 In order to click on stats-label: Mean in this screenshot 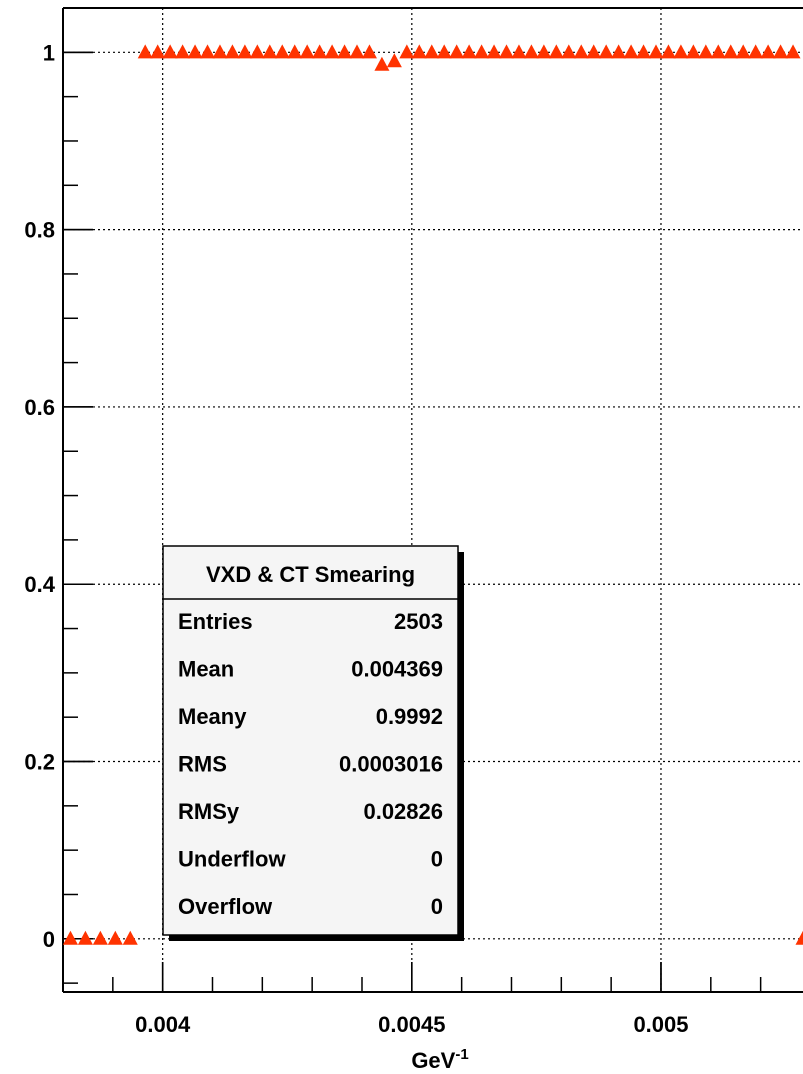, I will do `click(206, 669)`.